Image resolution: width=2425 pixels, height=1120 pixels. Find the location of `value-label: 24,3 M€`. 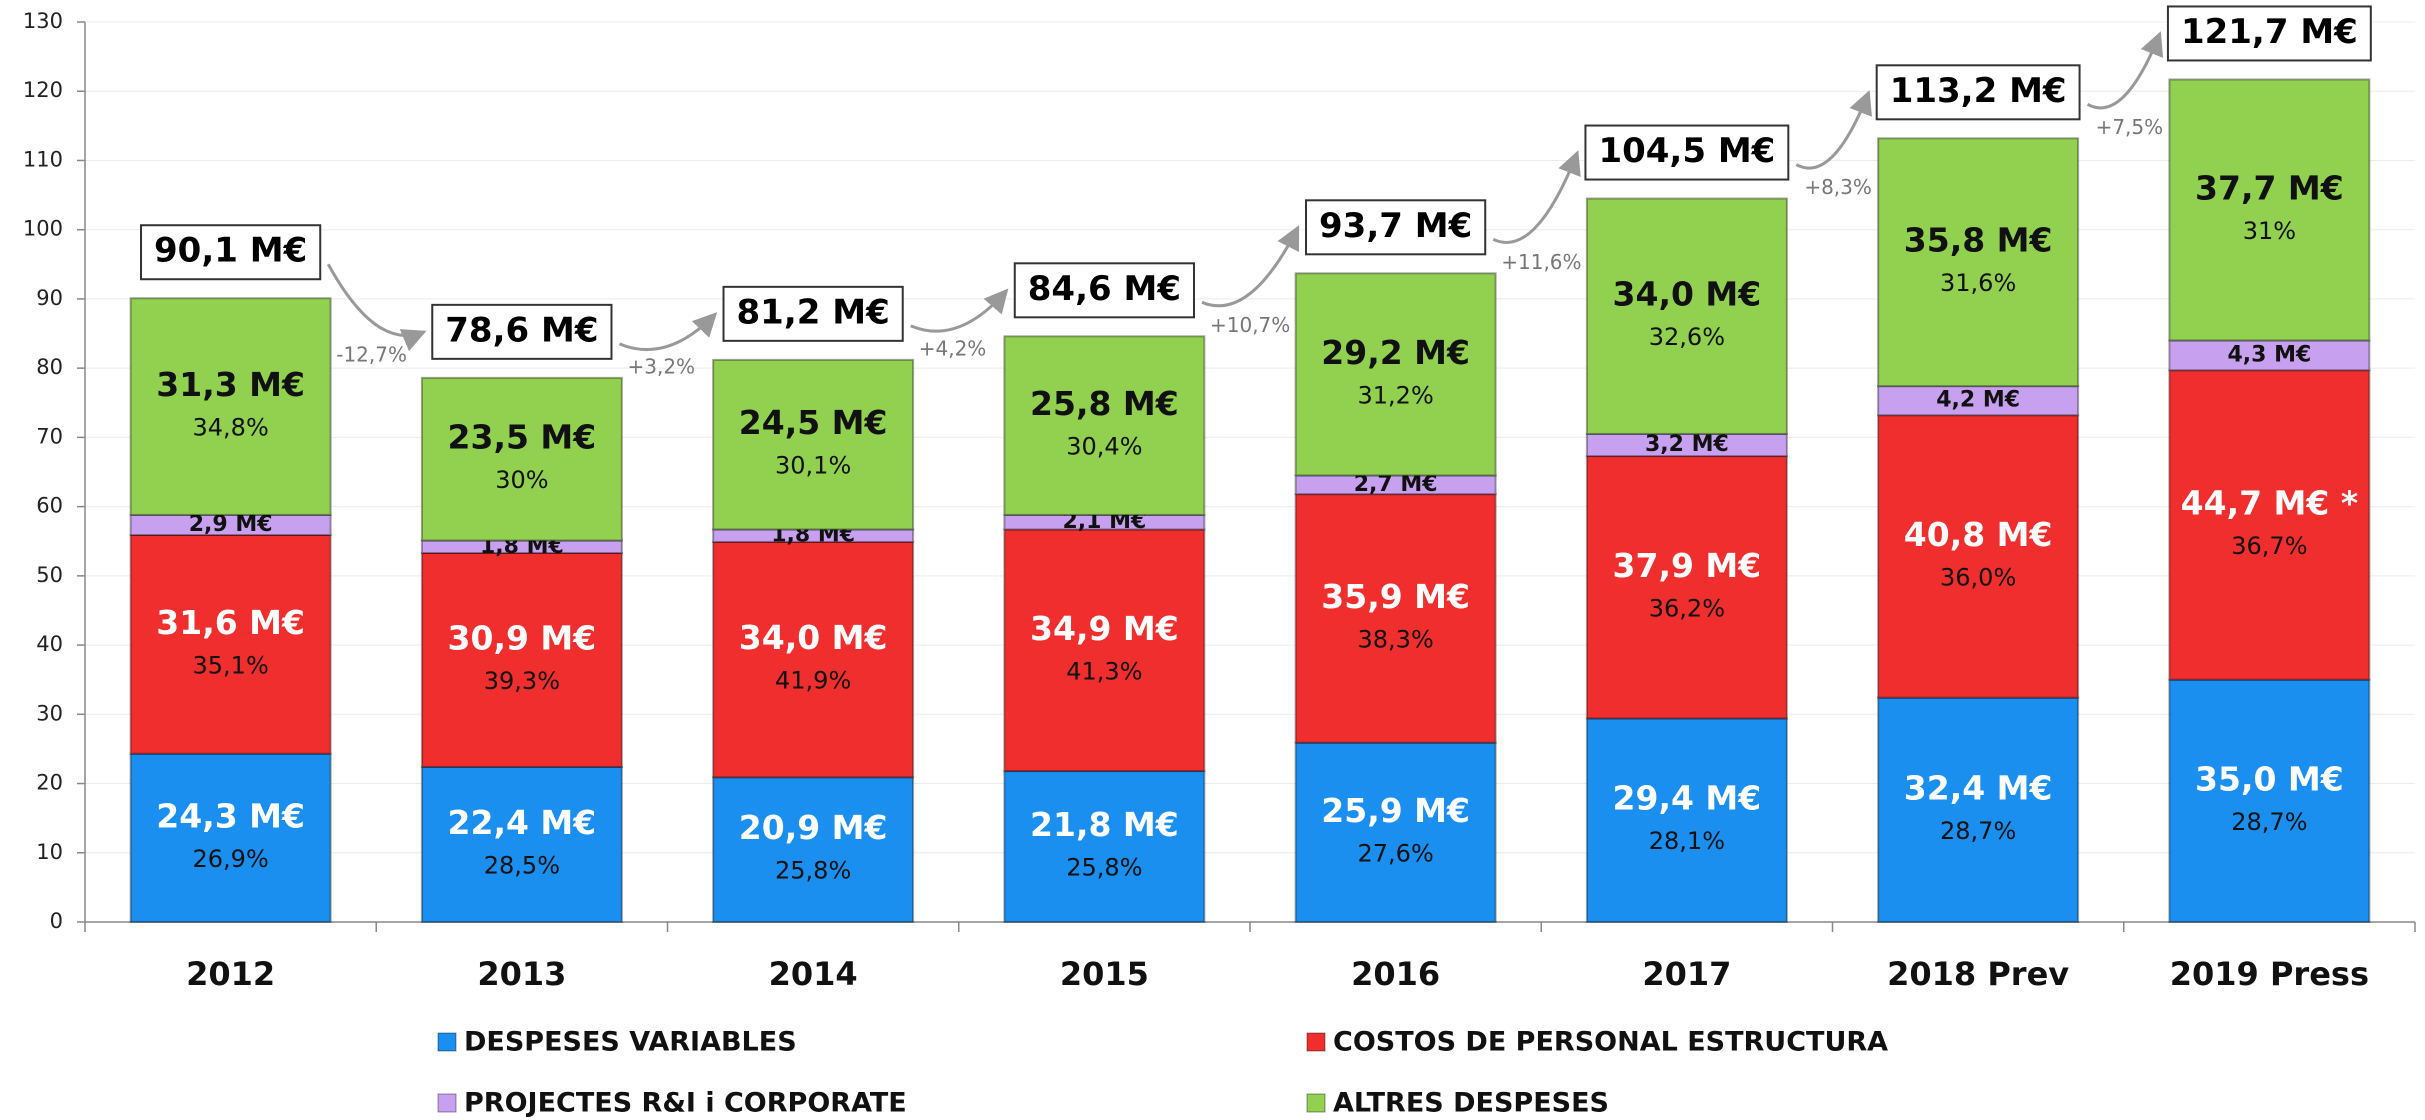

value-label: 24,3 M€ is located at coordinates (230, 815).